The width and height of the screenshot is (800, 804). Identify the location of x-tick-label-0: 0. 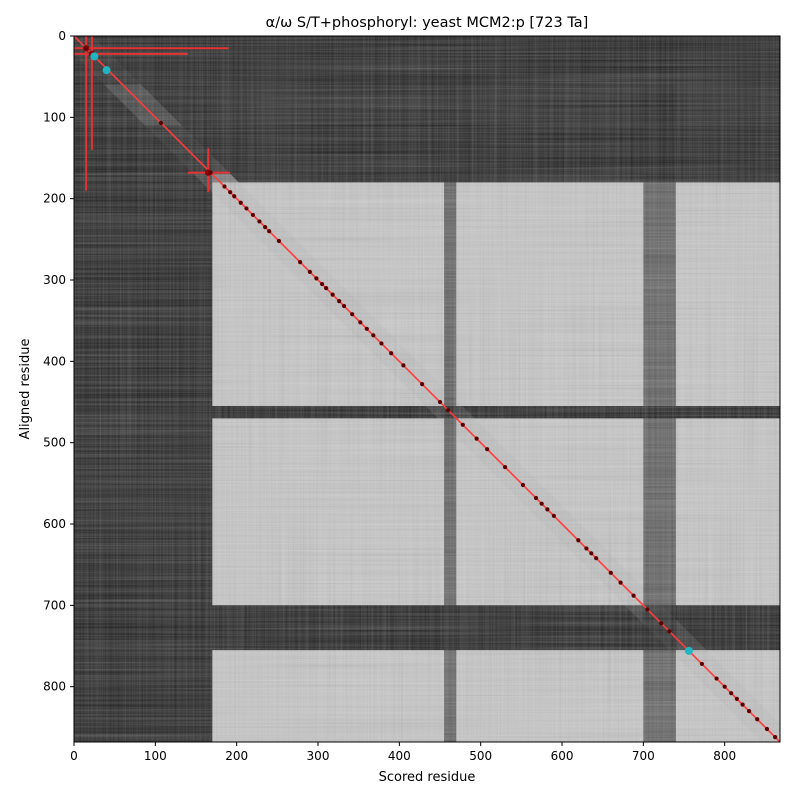
(74, 756).